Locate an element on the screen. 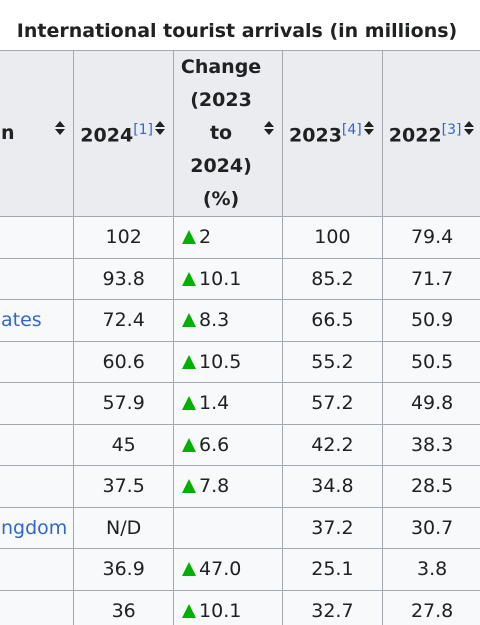  reference: [4] is located at coordinates (352, 130).